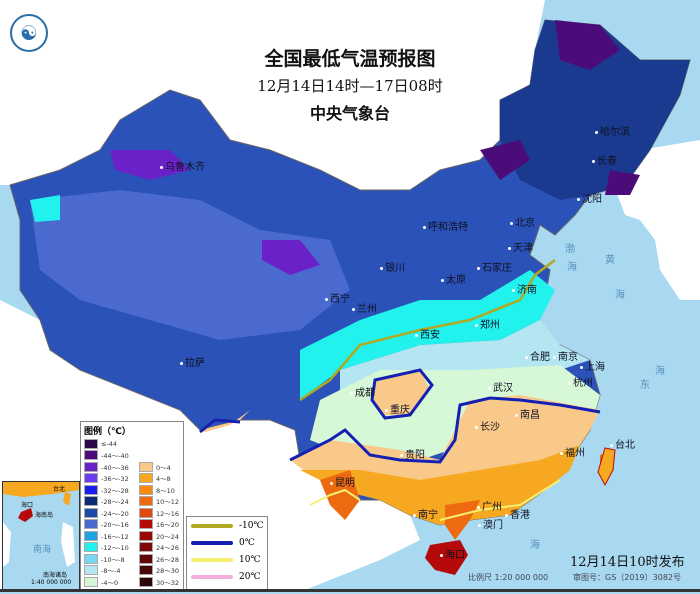 The image size is (700, 594). Describe the element at coordinates (520, 248) in the screenshot. I see `city-label: 天津` at that location.